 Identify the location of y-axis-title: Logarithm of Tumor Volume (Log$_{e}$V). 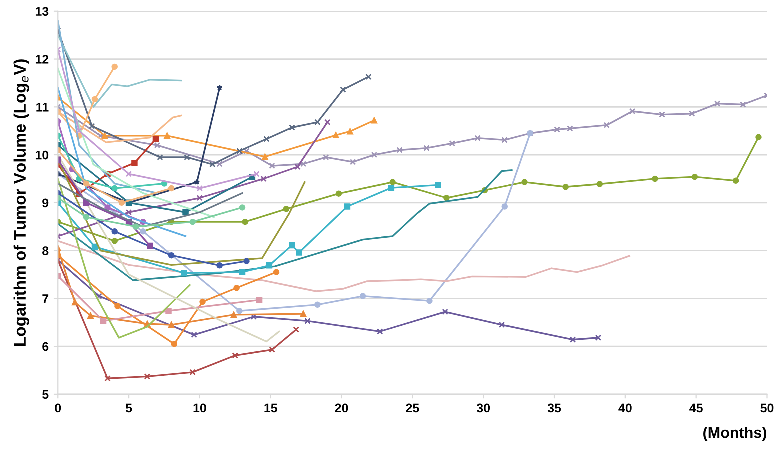
(22, 203).